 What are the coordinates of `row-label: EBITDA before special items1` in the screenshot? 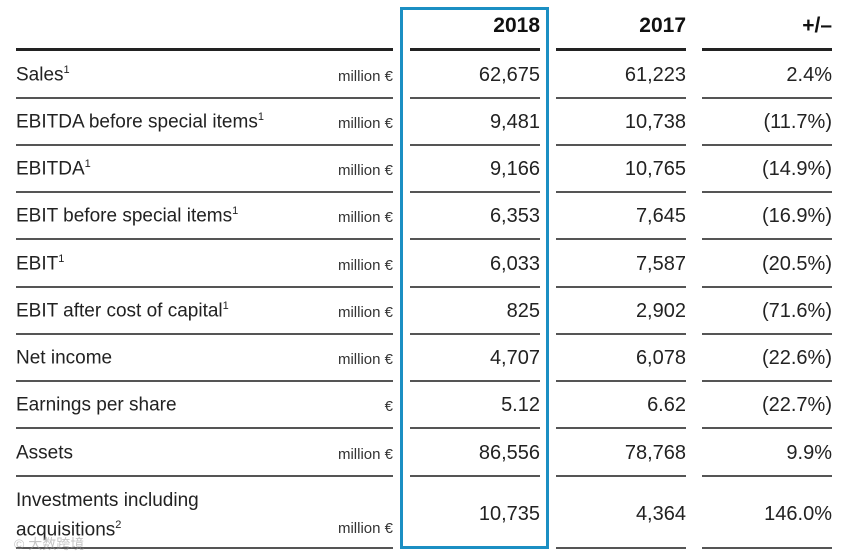 It's located at (140, 122).